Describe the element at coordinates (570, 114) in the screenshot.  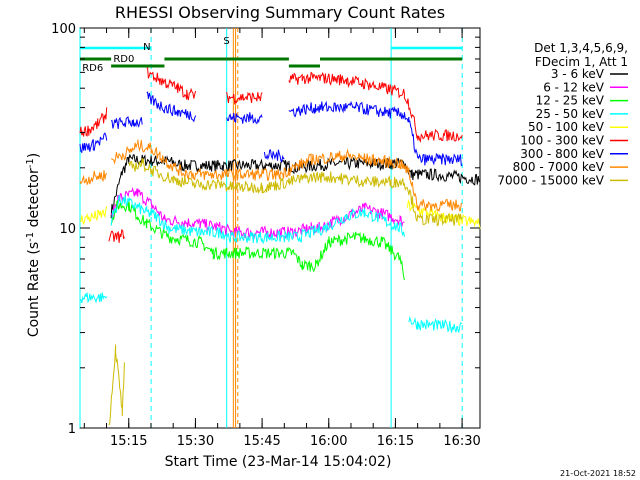
I see `legend-label-25-50kev: 25 - 50 keV` at that location.